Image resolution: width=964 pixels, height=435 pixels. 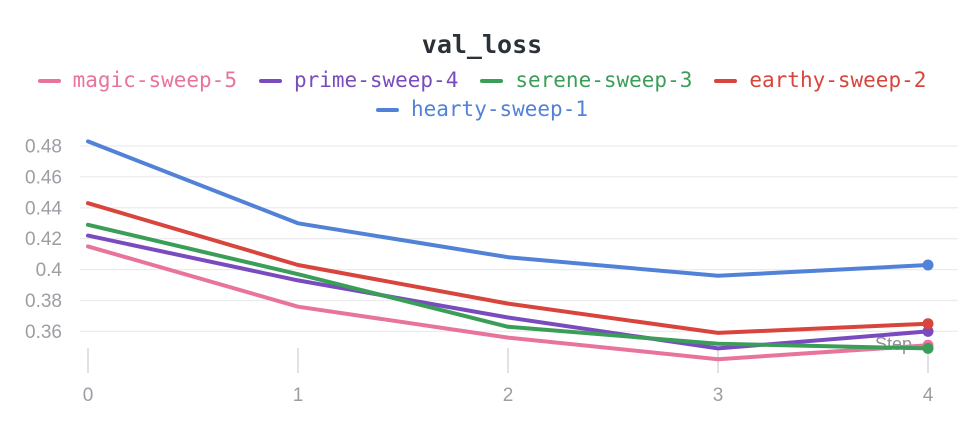 I want to click on legend-item-hearty-sweep-1: hearty-sweep-1, so click(x=481, y=109).